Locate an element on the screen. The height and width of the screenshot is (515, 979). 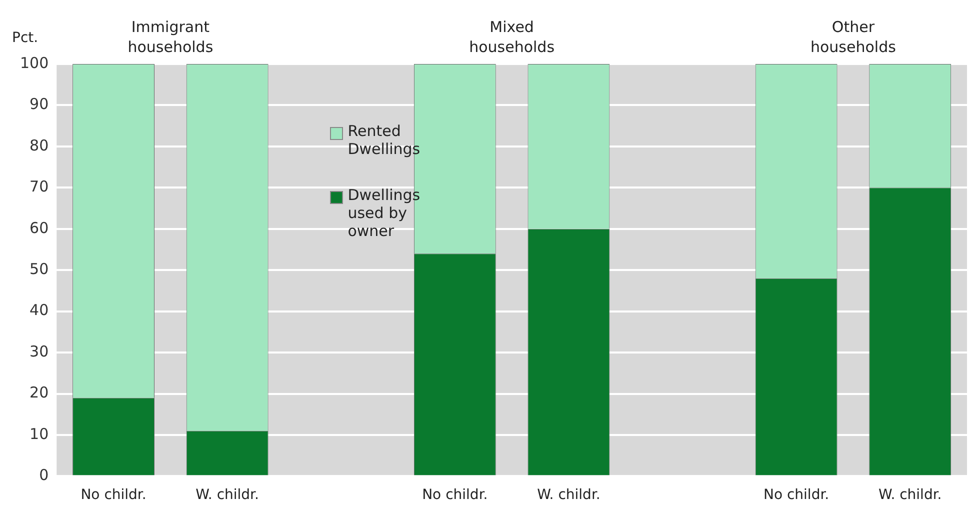
y-tick-label: 10 is located at coordinates (39, 433).